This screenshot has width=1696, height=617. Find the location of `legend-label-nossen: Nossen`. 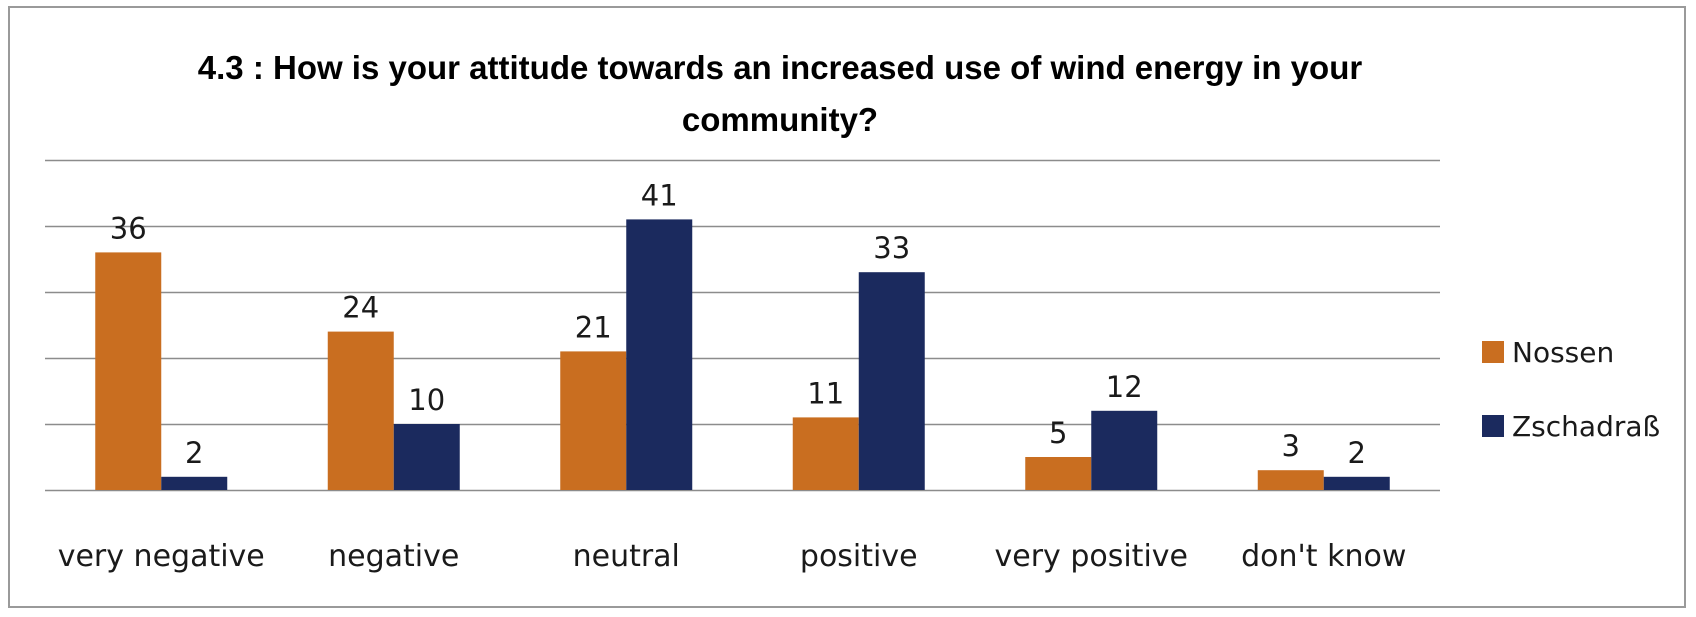

legend-label-nossen: Nossen is located at coordinates (1563, 352).